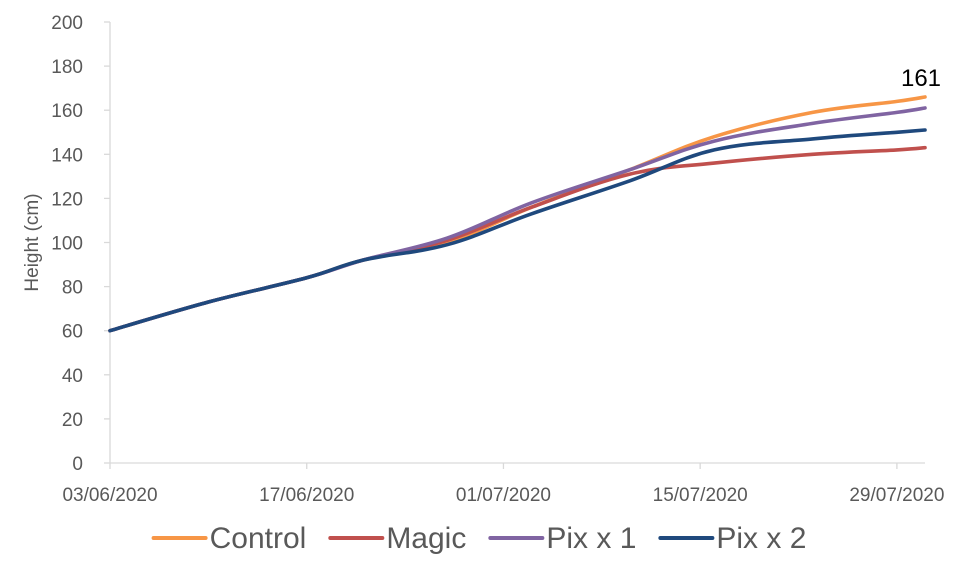  I want to click on x-tick-label: 03/06/2020, so click(109, 495).